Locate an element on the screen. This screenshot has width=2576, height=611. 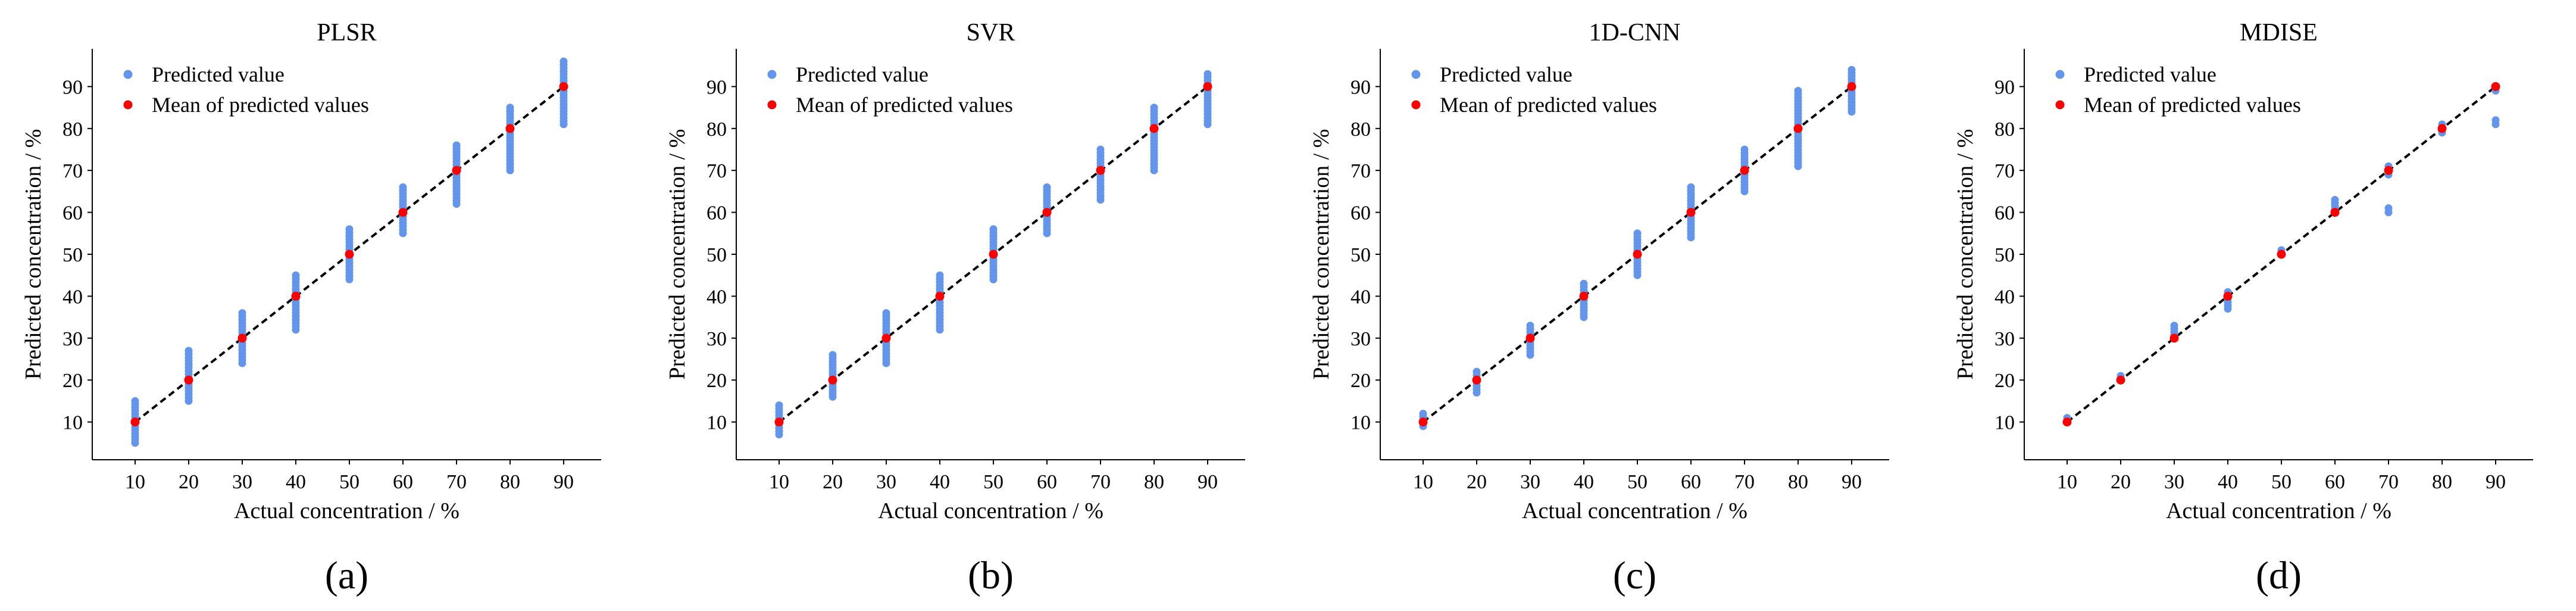
panel-label: (c) is located at coordinates (1634, 575).